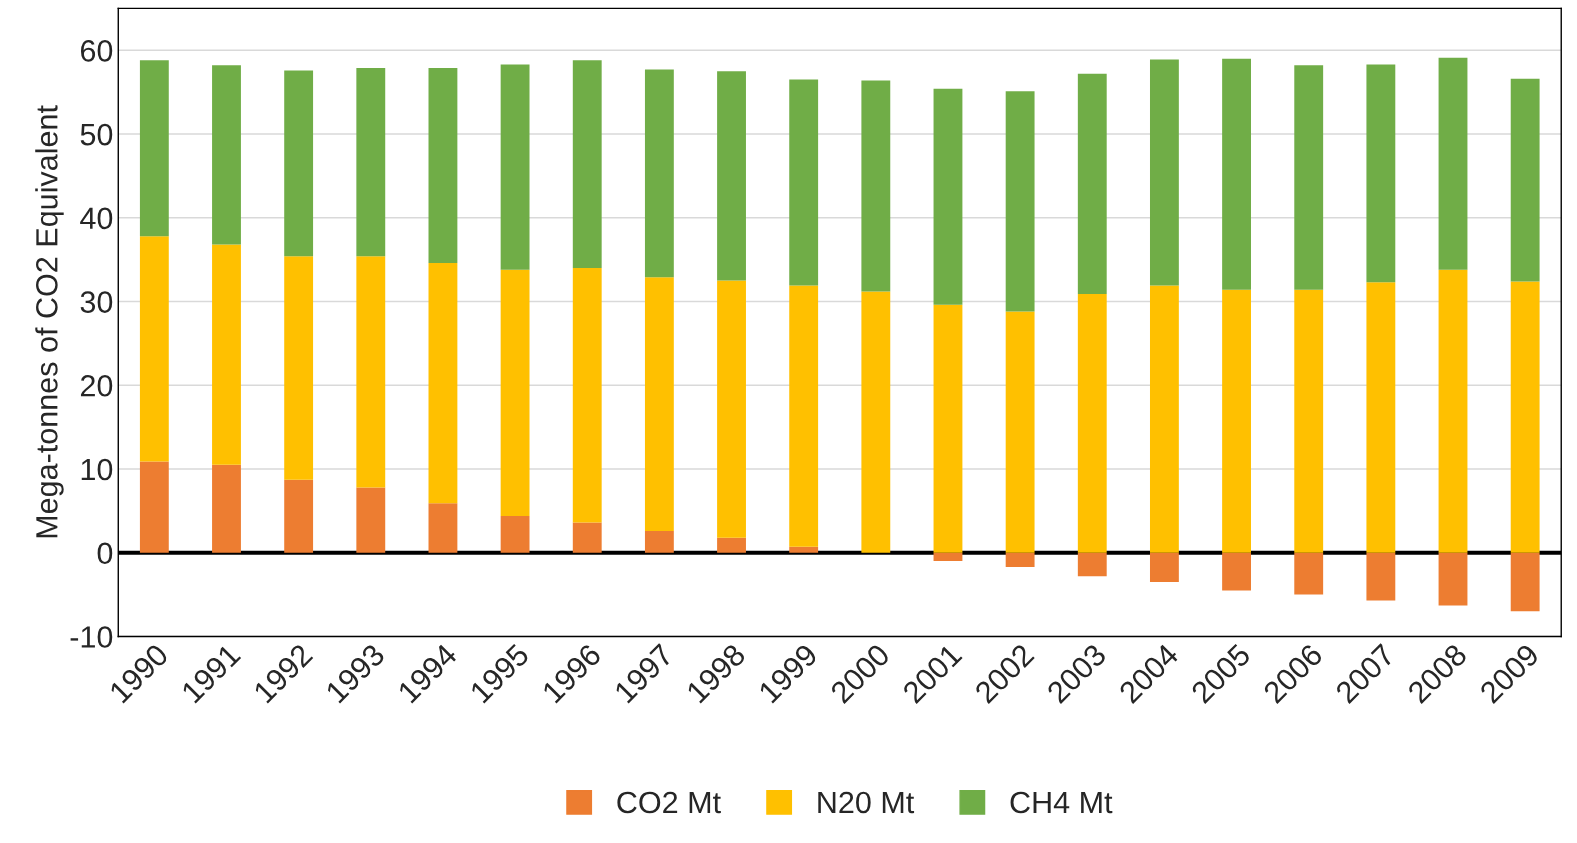  What do you see at coordinates (49, 321) in the screenshot?
I see `y-axis-title: Mega-tonnes of CO2 Equivalent` at bounding box center [49, 321].